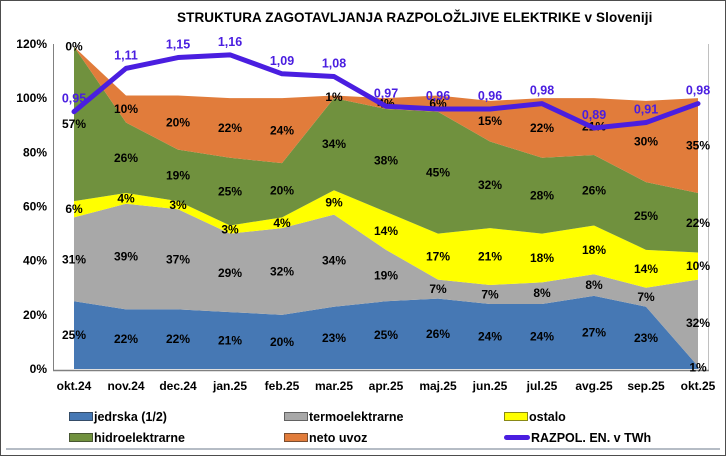  I want to click on data-label: 28%, so click(542, 196).